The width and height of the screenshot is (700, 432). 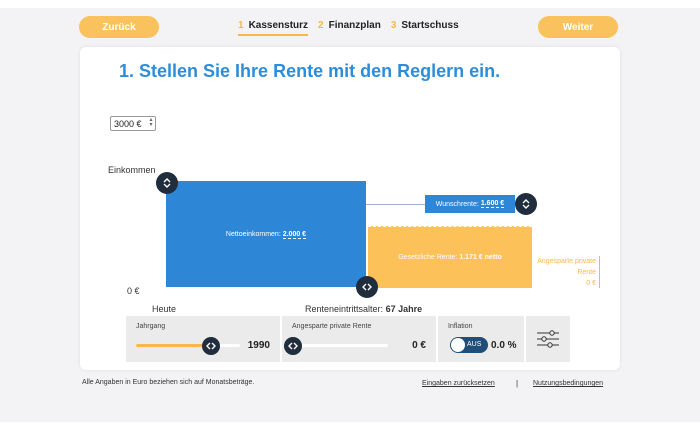 I want to click on inflation-value: 0.0 %, so click(x=504, y=345).